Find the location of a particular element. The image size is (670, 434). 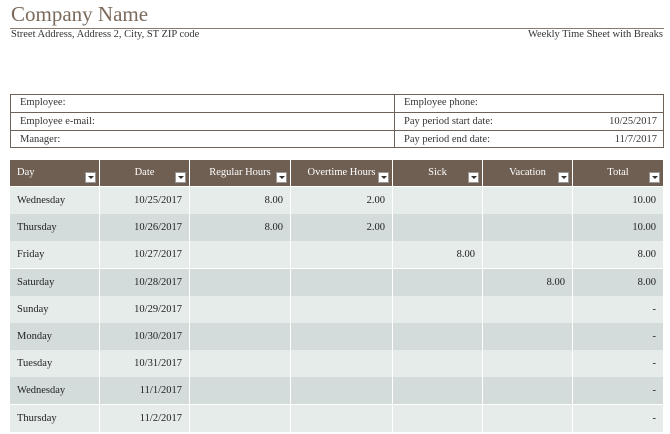

cell: 10/27/2017 is located at coordinates (145, 255).